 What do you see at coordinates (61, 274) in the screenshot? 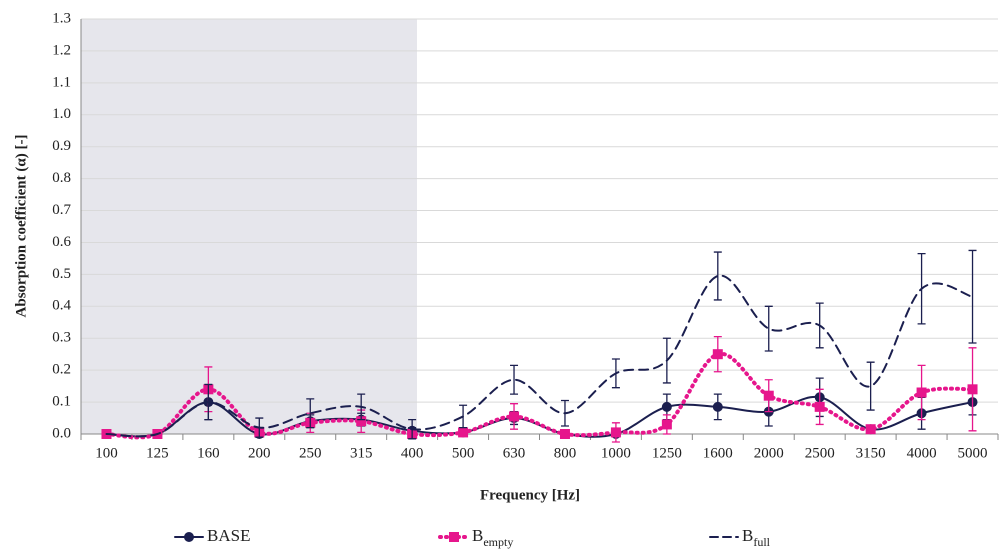
I see `y-tick-label: 0.5` at bounding box center [61, 274].